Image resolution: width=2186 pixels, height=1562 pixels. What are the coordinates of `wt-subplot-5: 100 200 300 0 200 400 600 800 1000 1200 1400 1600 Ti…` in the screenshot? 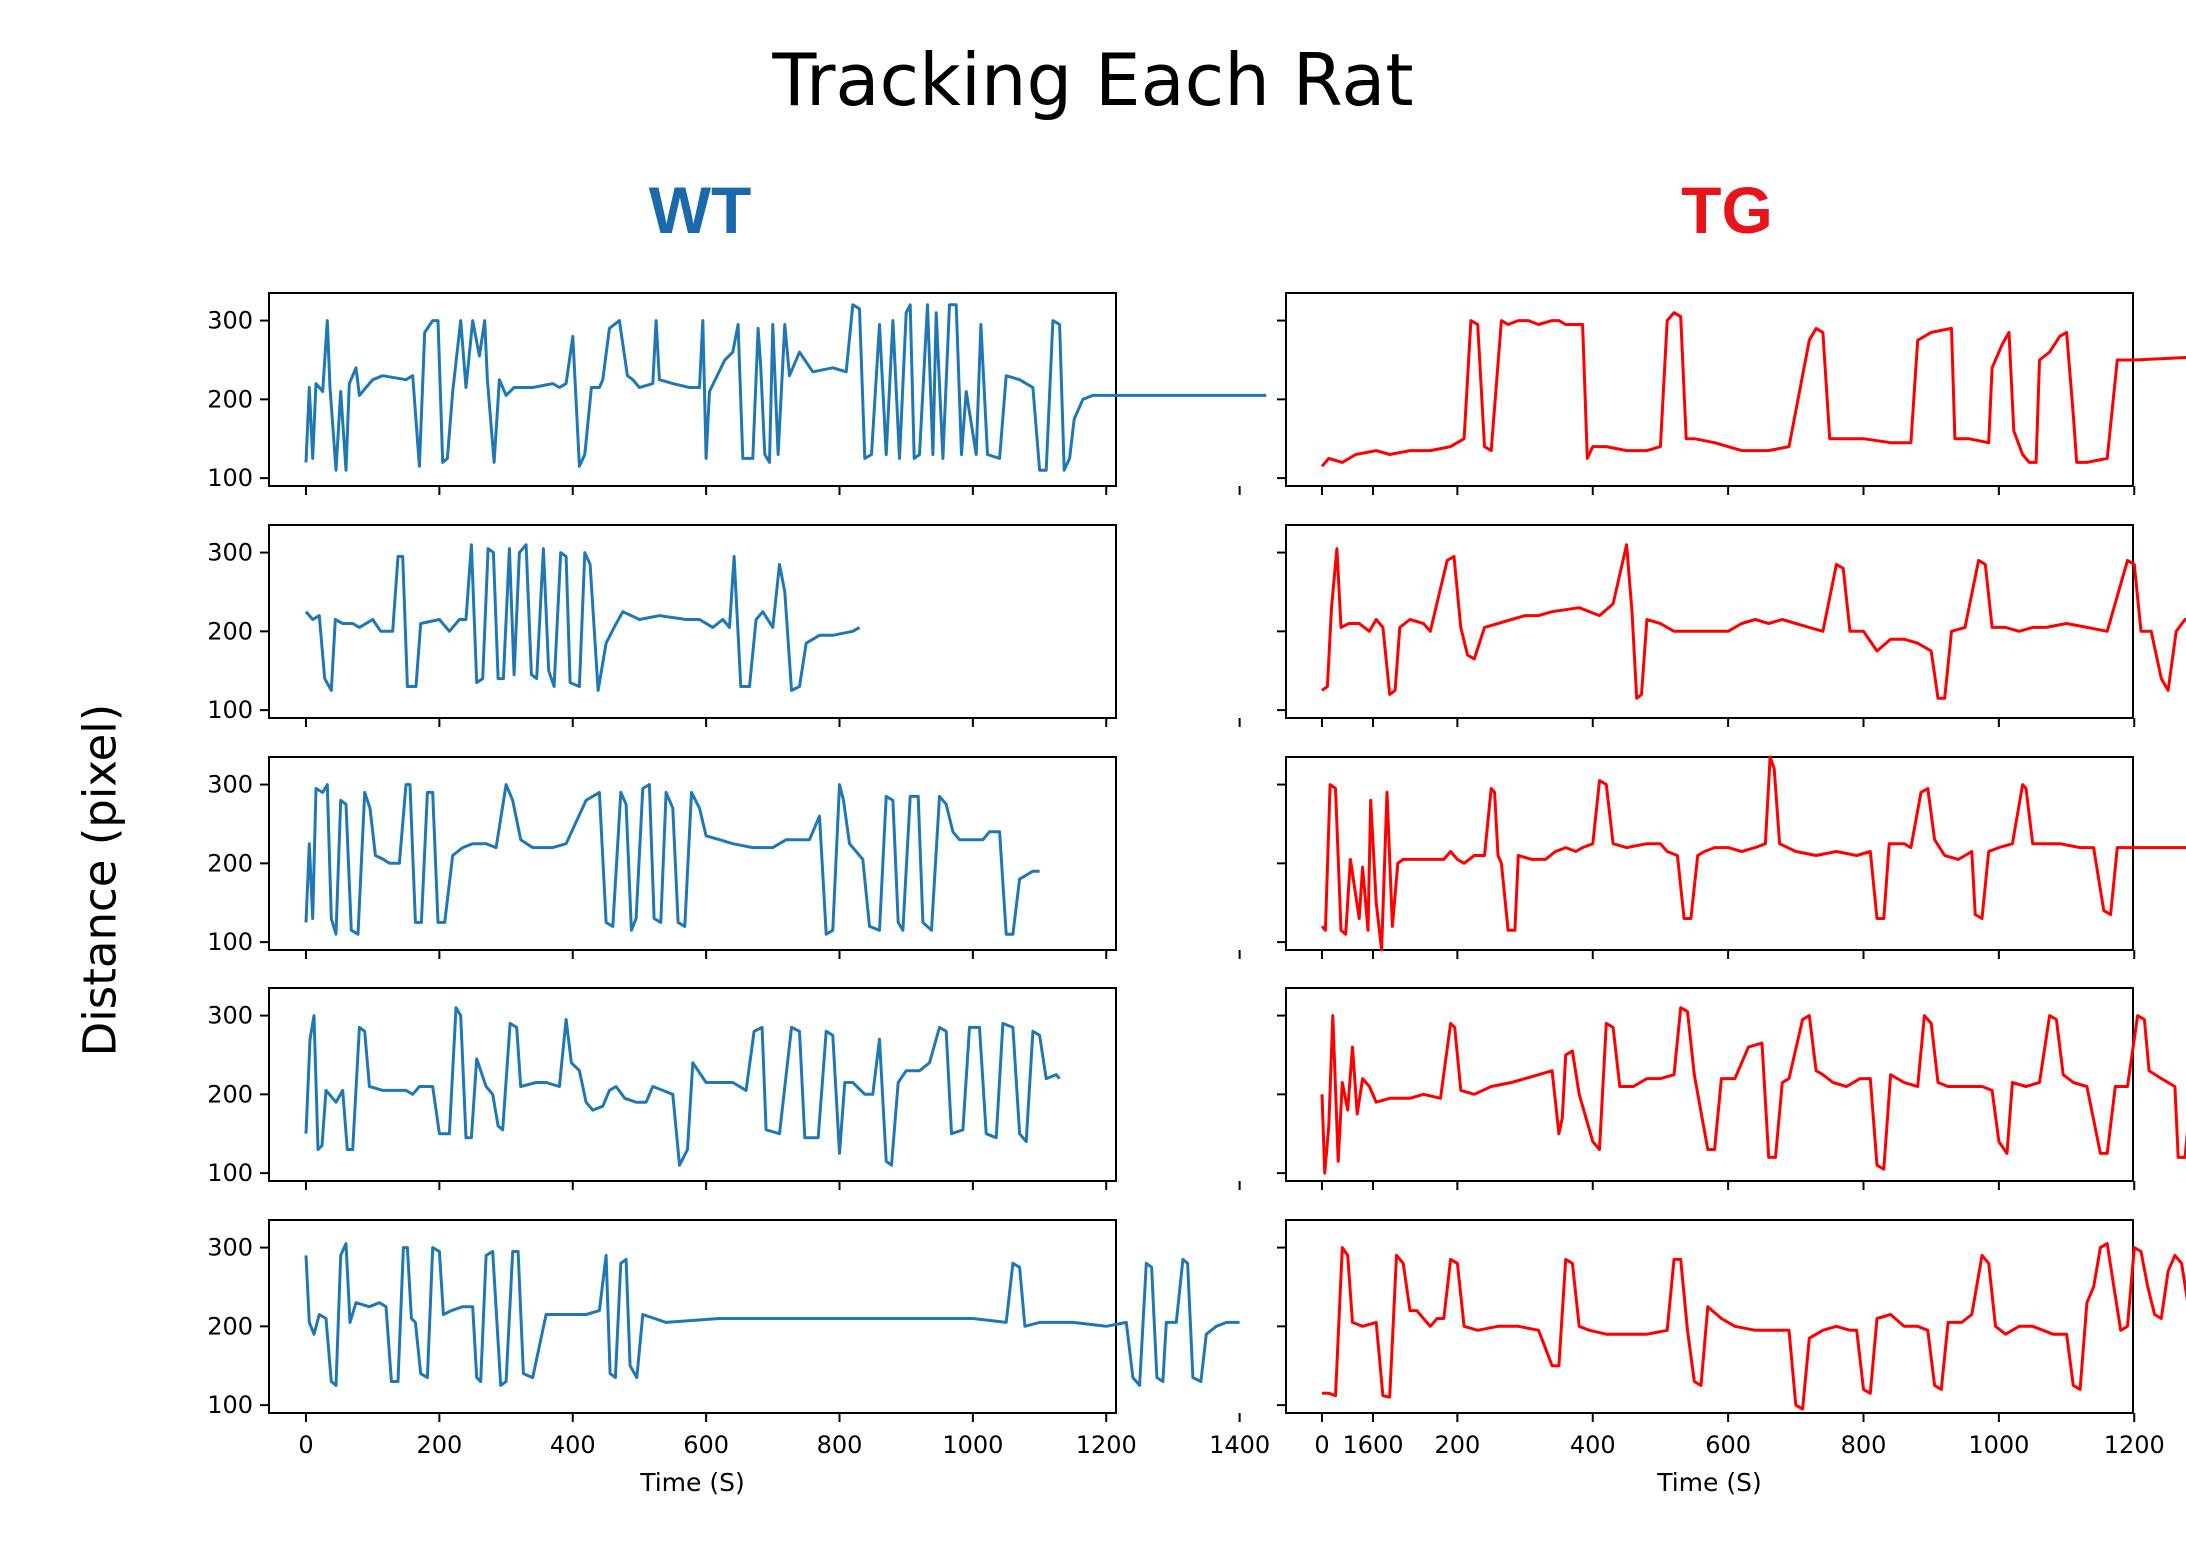 It's located at (805, 1358).